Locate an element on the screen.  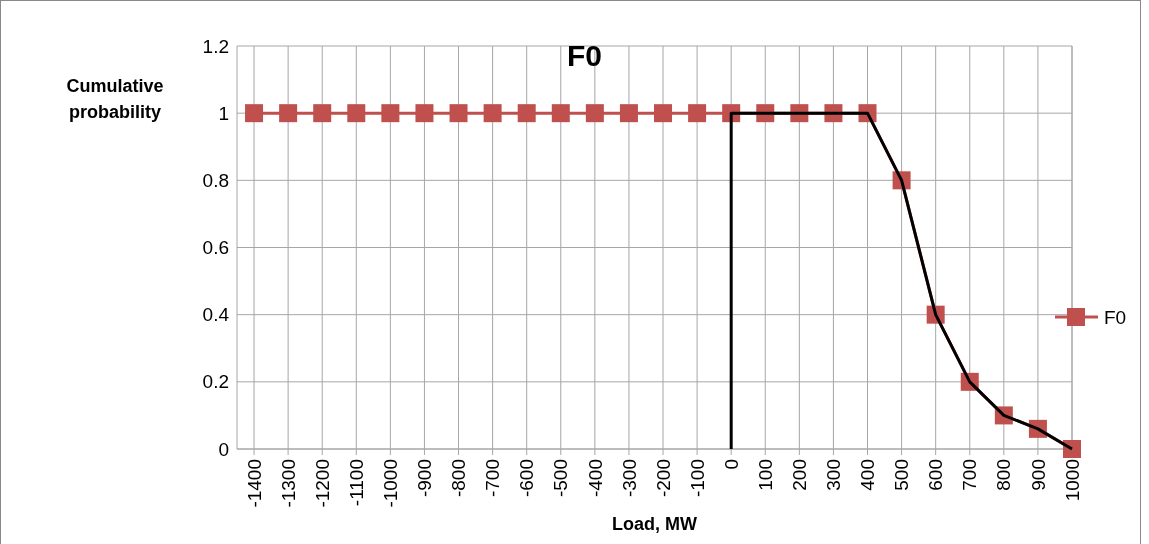
x-tick-label: -1400 is located at coordinates (254, 483).